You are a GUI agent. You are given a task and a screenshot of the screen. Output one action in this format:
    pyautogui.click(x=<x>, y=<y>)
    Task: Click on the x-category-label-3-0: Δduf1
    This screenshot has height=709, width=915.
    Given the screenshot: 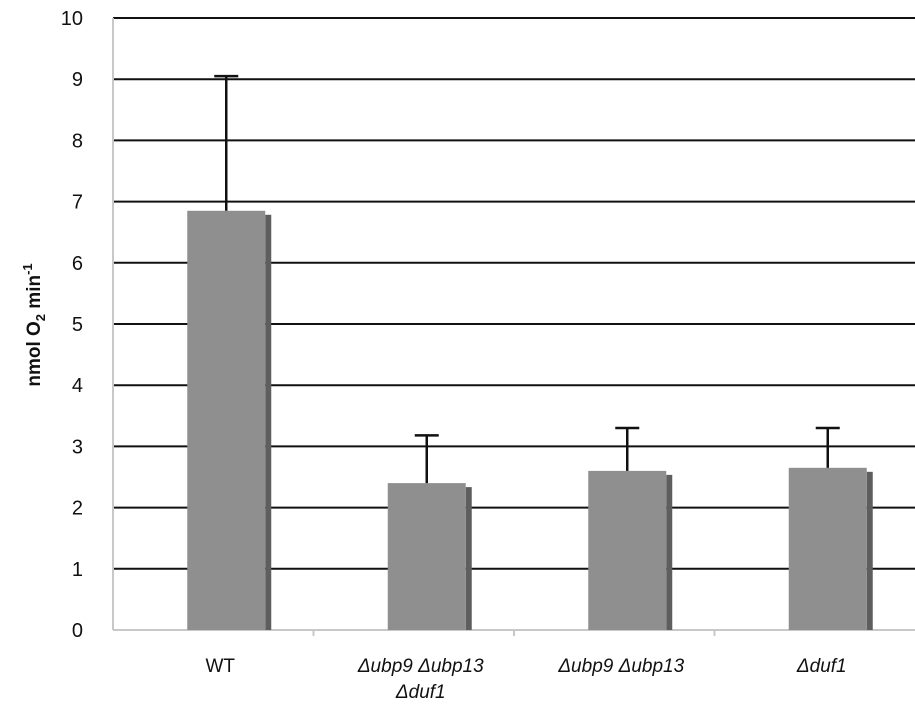 What is the action you would take?
    pyautogui.click(x=821, y=666)
    